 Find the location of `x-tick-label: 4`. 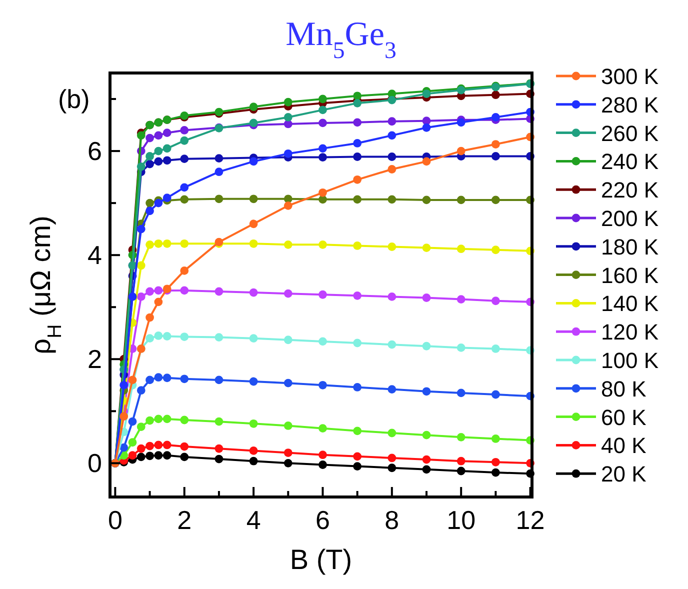

x-tick-label: 4 is located at coordinates (253, 520).